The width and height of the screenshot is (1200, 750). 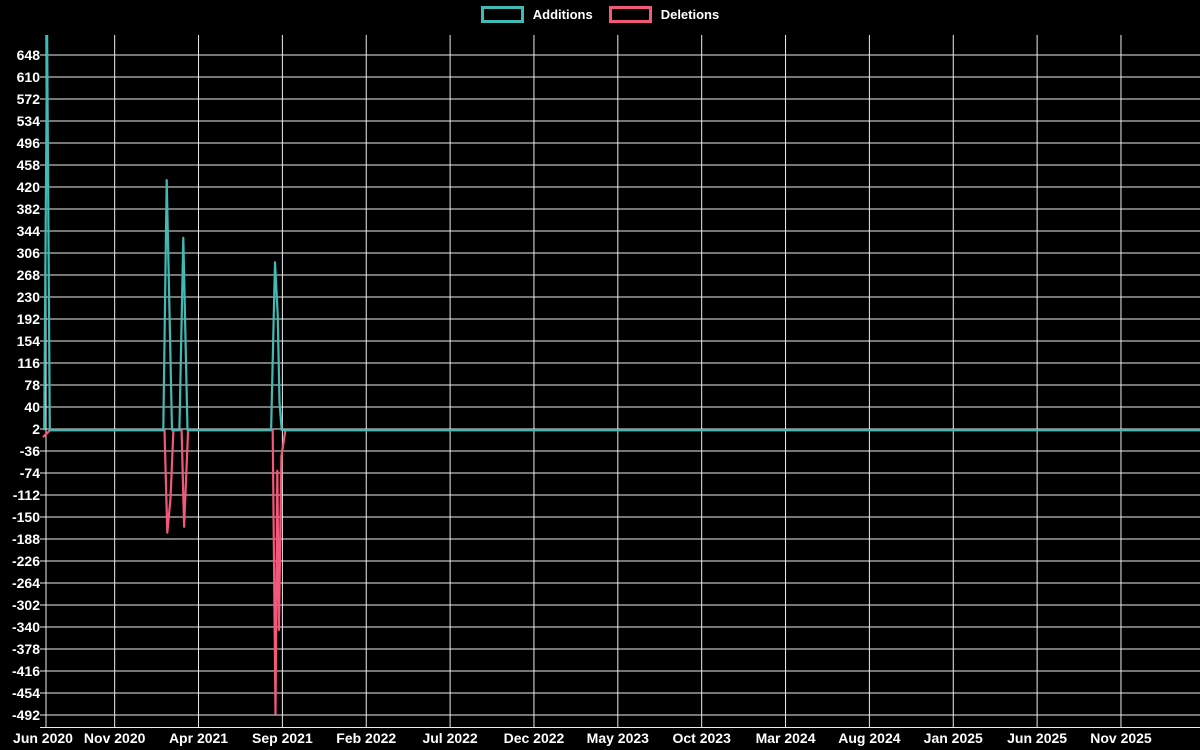 What do you see at coordinates (29, 319) in the screenshot?
I see `y-tick-label: 192` at bounding box center [29, 319].